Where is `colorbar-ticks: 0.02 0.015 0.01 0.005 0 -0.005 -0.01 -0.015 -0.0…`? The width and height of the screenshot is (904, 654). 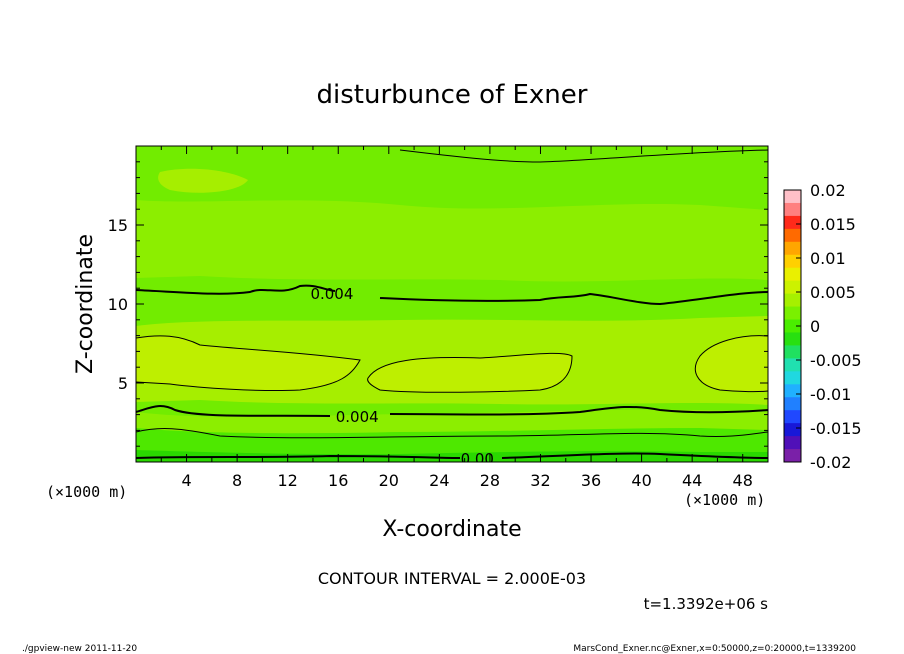 colorbar-ticks: 0.02 0.015 0.01 0.005 0 -0.005 -0.01 -0.015 -0.0… is located at coordinates (829, 326).